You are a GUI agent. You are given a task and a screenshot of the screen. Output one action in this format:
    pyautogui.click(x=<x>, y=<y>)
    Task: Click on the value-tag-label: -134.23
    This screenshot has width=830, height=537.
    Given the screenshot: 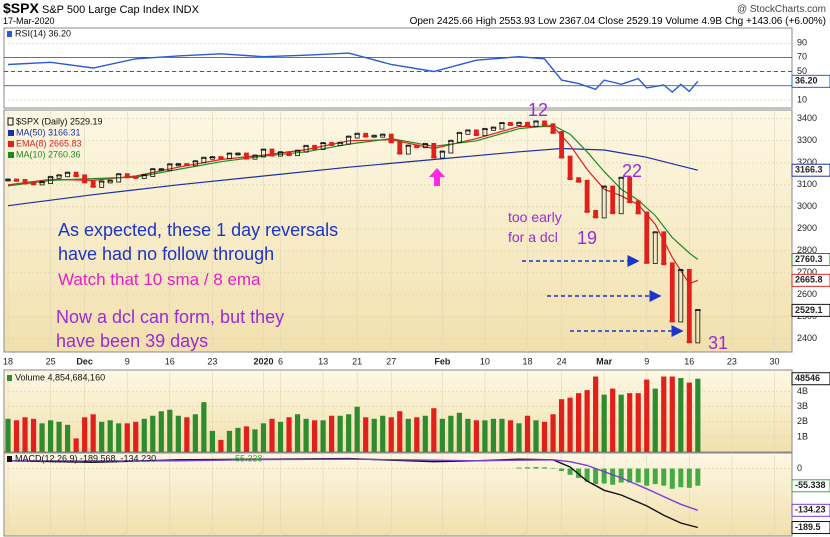 What is the action you would take?
    pyautogui.click(x=810, y=510)
    